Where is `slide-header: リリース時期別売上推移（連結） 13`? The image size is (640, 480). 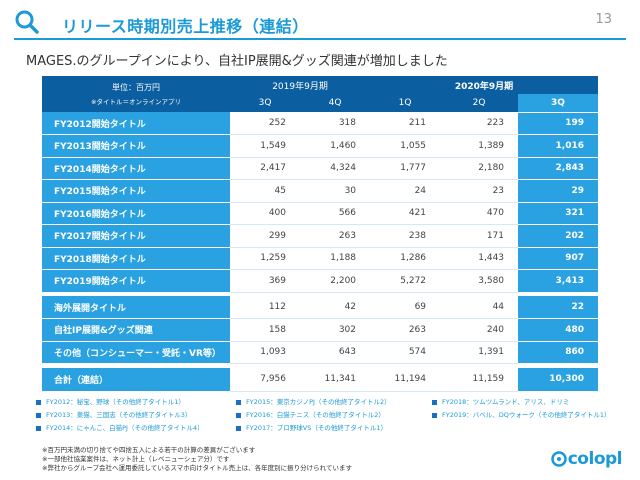 slide-header: リリース時期別売上推移（連結） 13 is located at coordinates (320, 22).